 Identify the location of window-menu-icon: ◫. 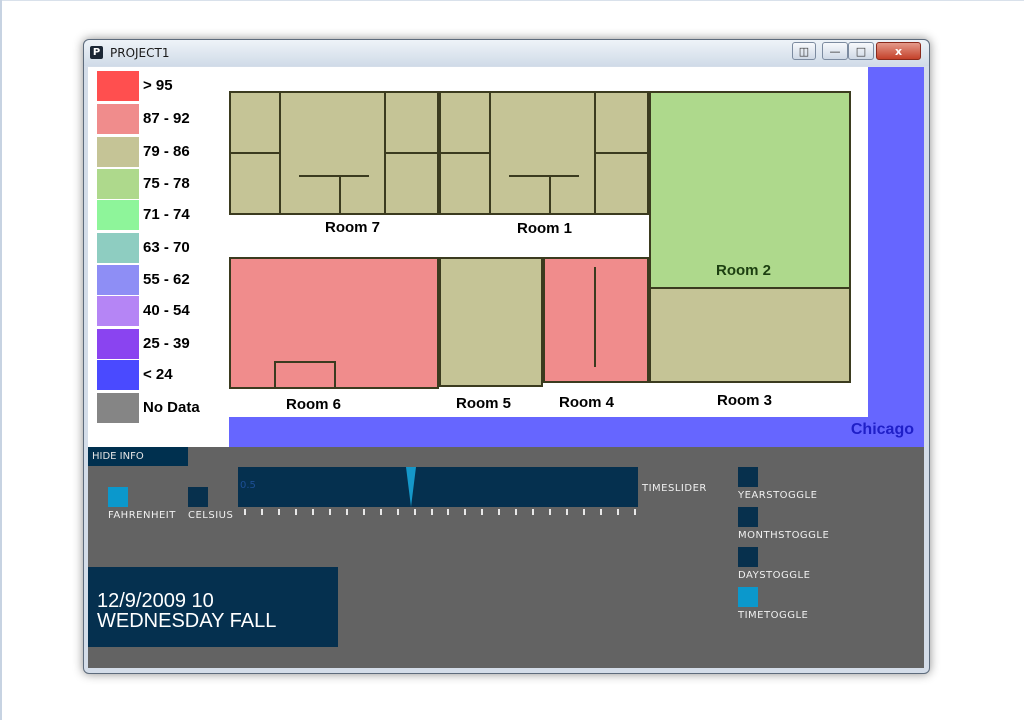
(804, 51).